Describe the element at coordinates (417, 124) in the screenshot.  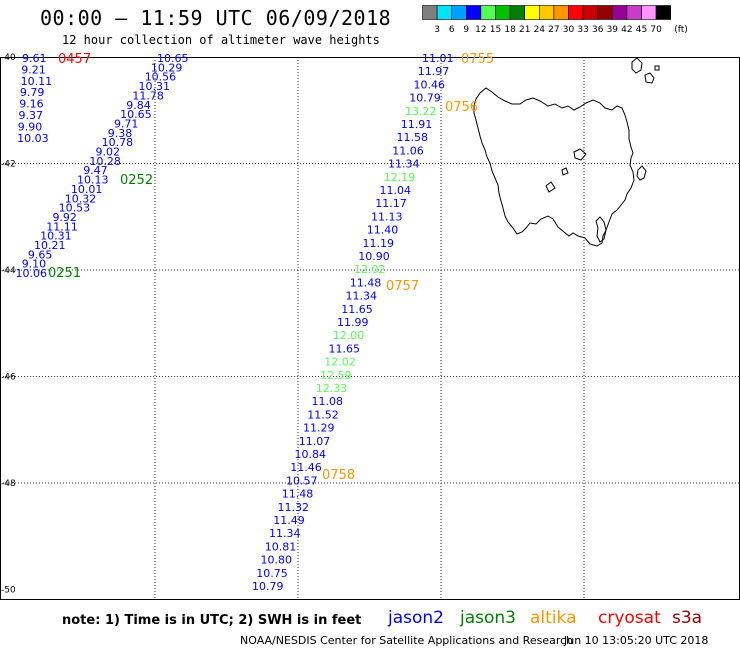
I see `track-c-swh-value: 11.91` at that location.